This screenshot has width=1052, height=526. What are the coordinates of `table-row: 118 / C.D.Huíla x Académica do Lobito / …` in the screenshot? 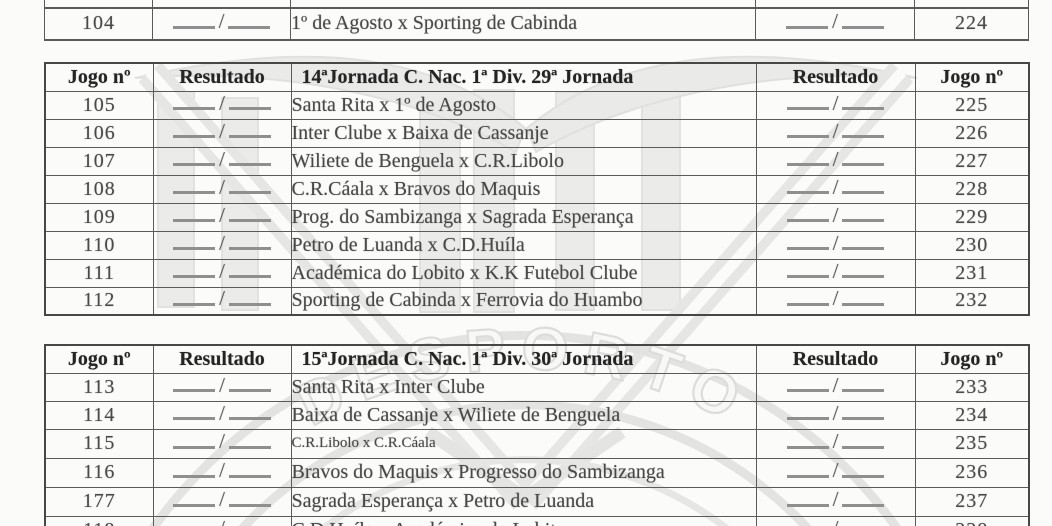 It's located at (537, 520).